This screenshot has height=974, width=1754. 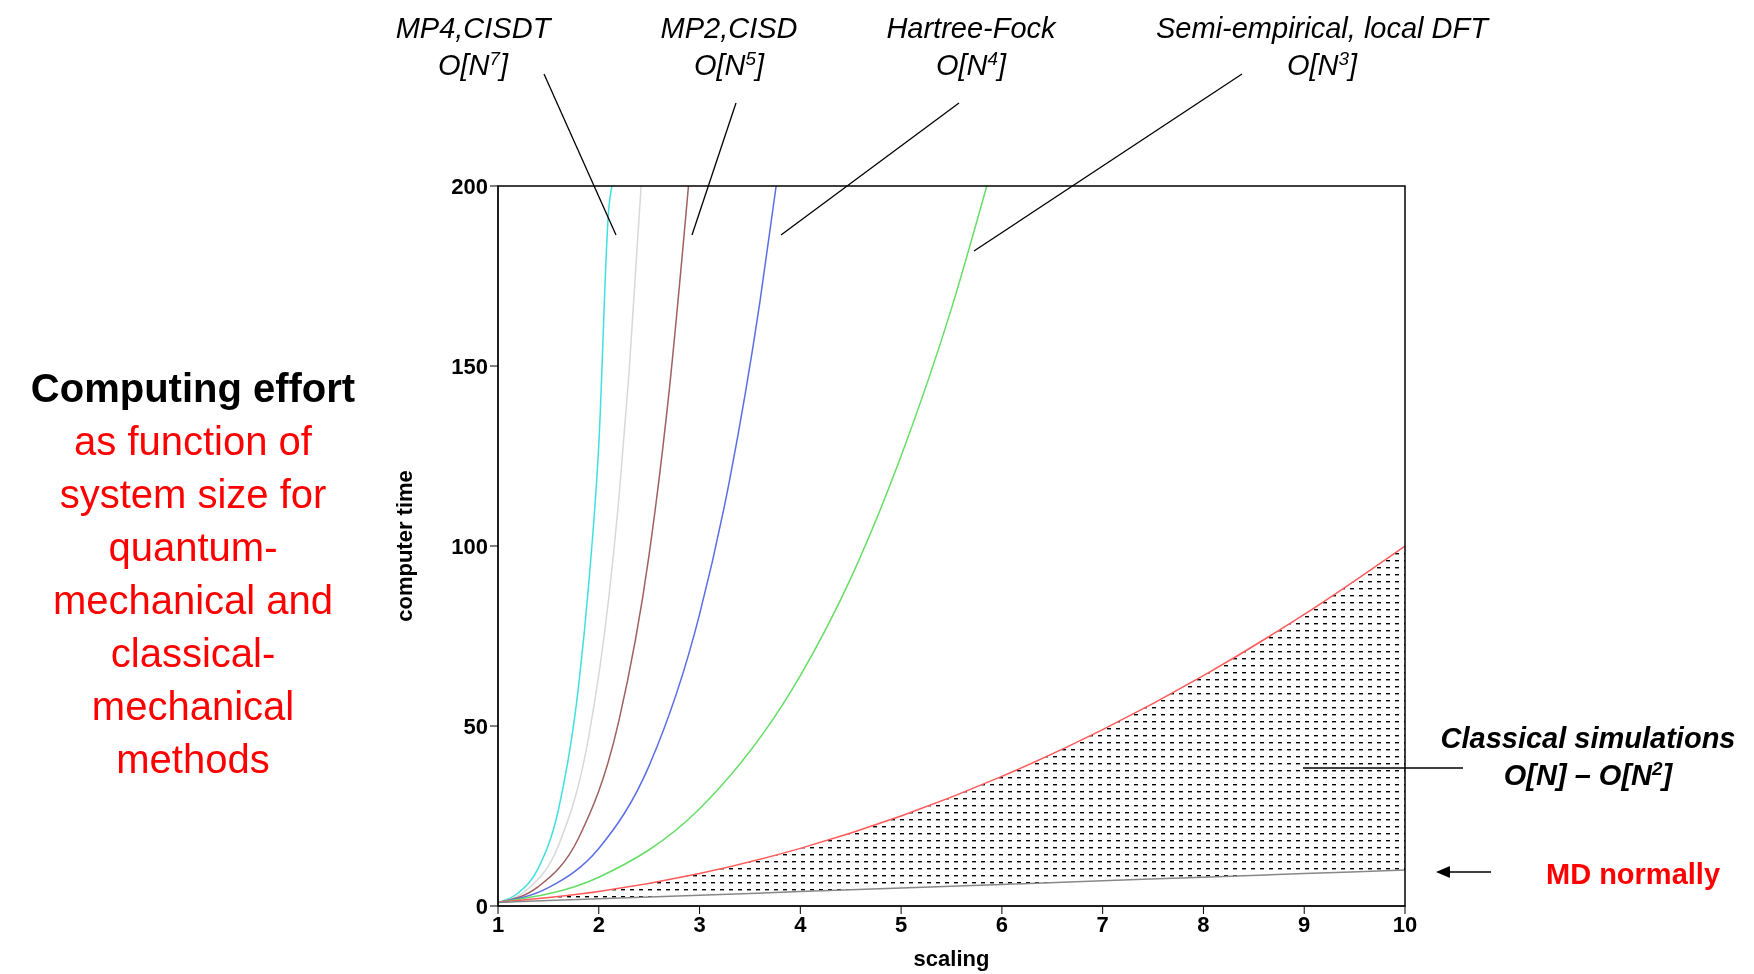 I want to click on y-axis-title: computer time, so click(x=404, y=546).